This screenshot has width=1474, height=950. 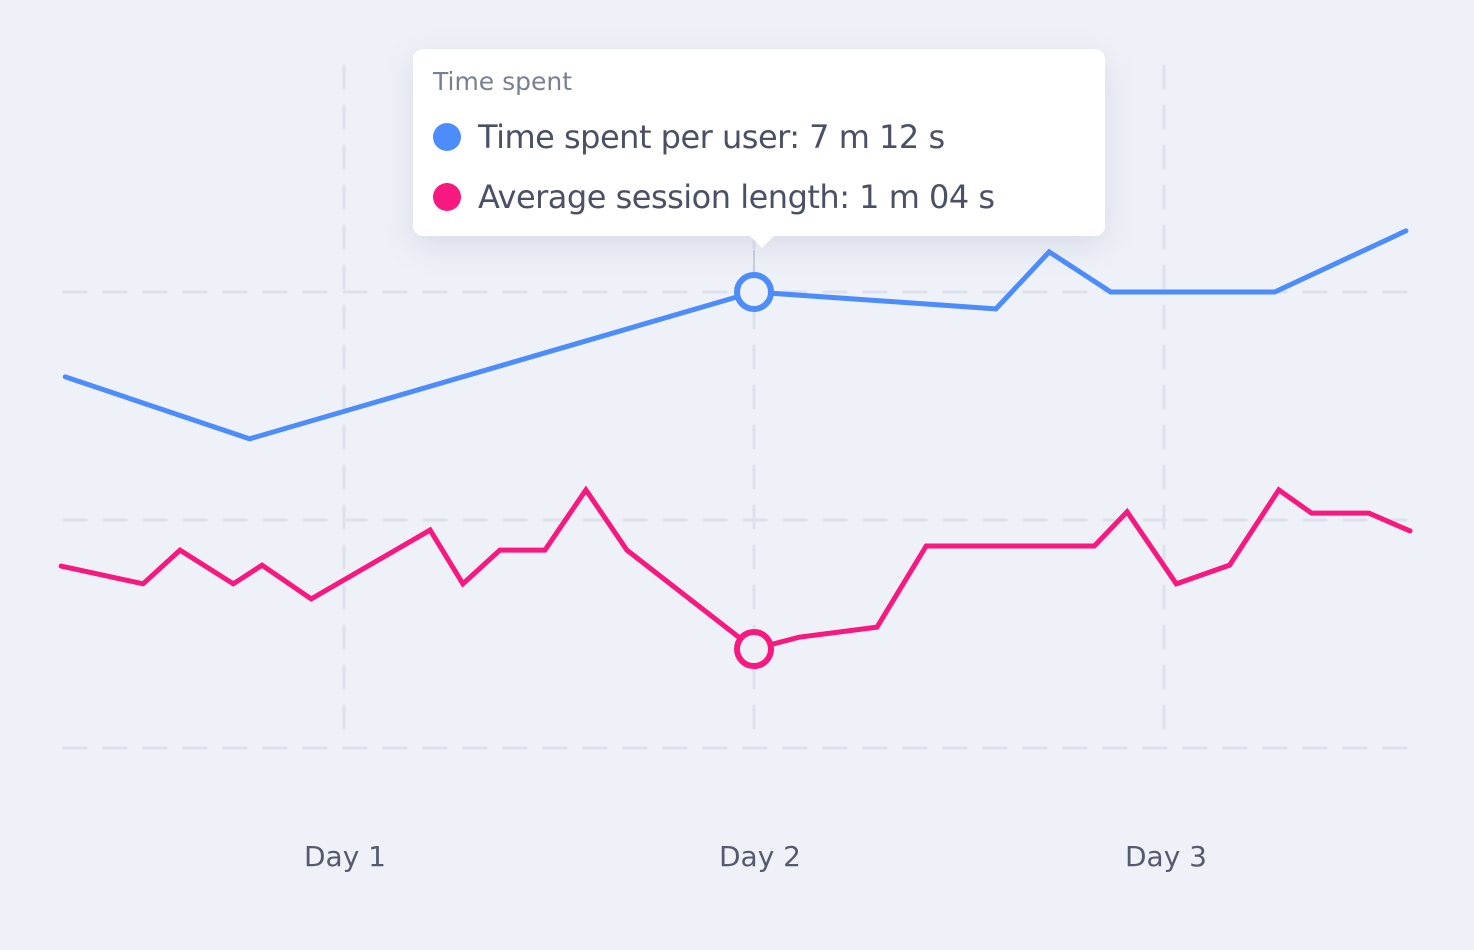 I want to click on blue-series-dot-icon, so click(x=447, y=137).